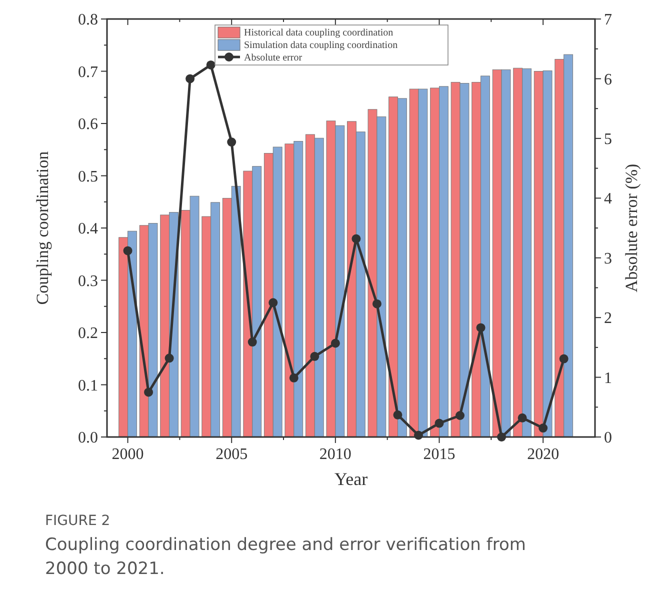  What do you see at coordinates (608, 79) in the screenshot?
I see `y2-tick-label: 6` at bounding box center [608, 79].